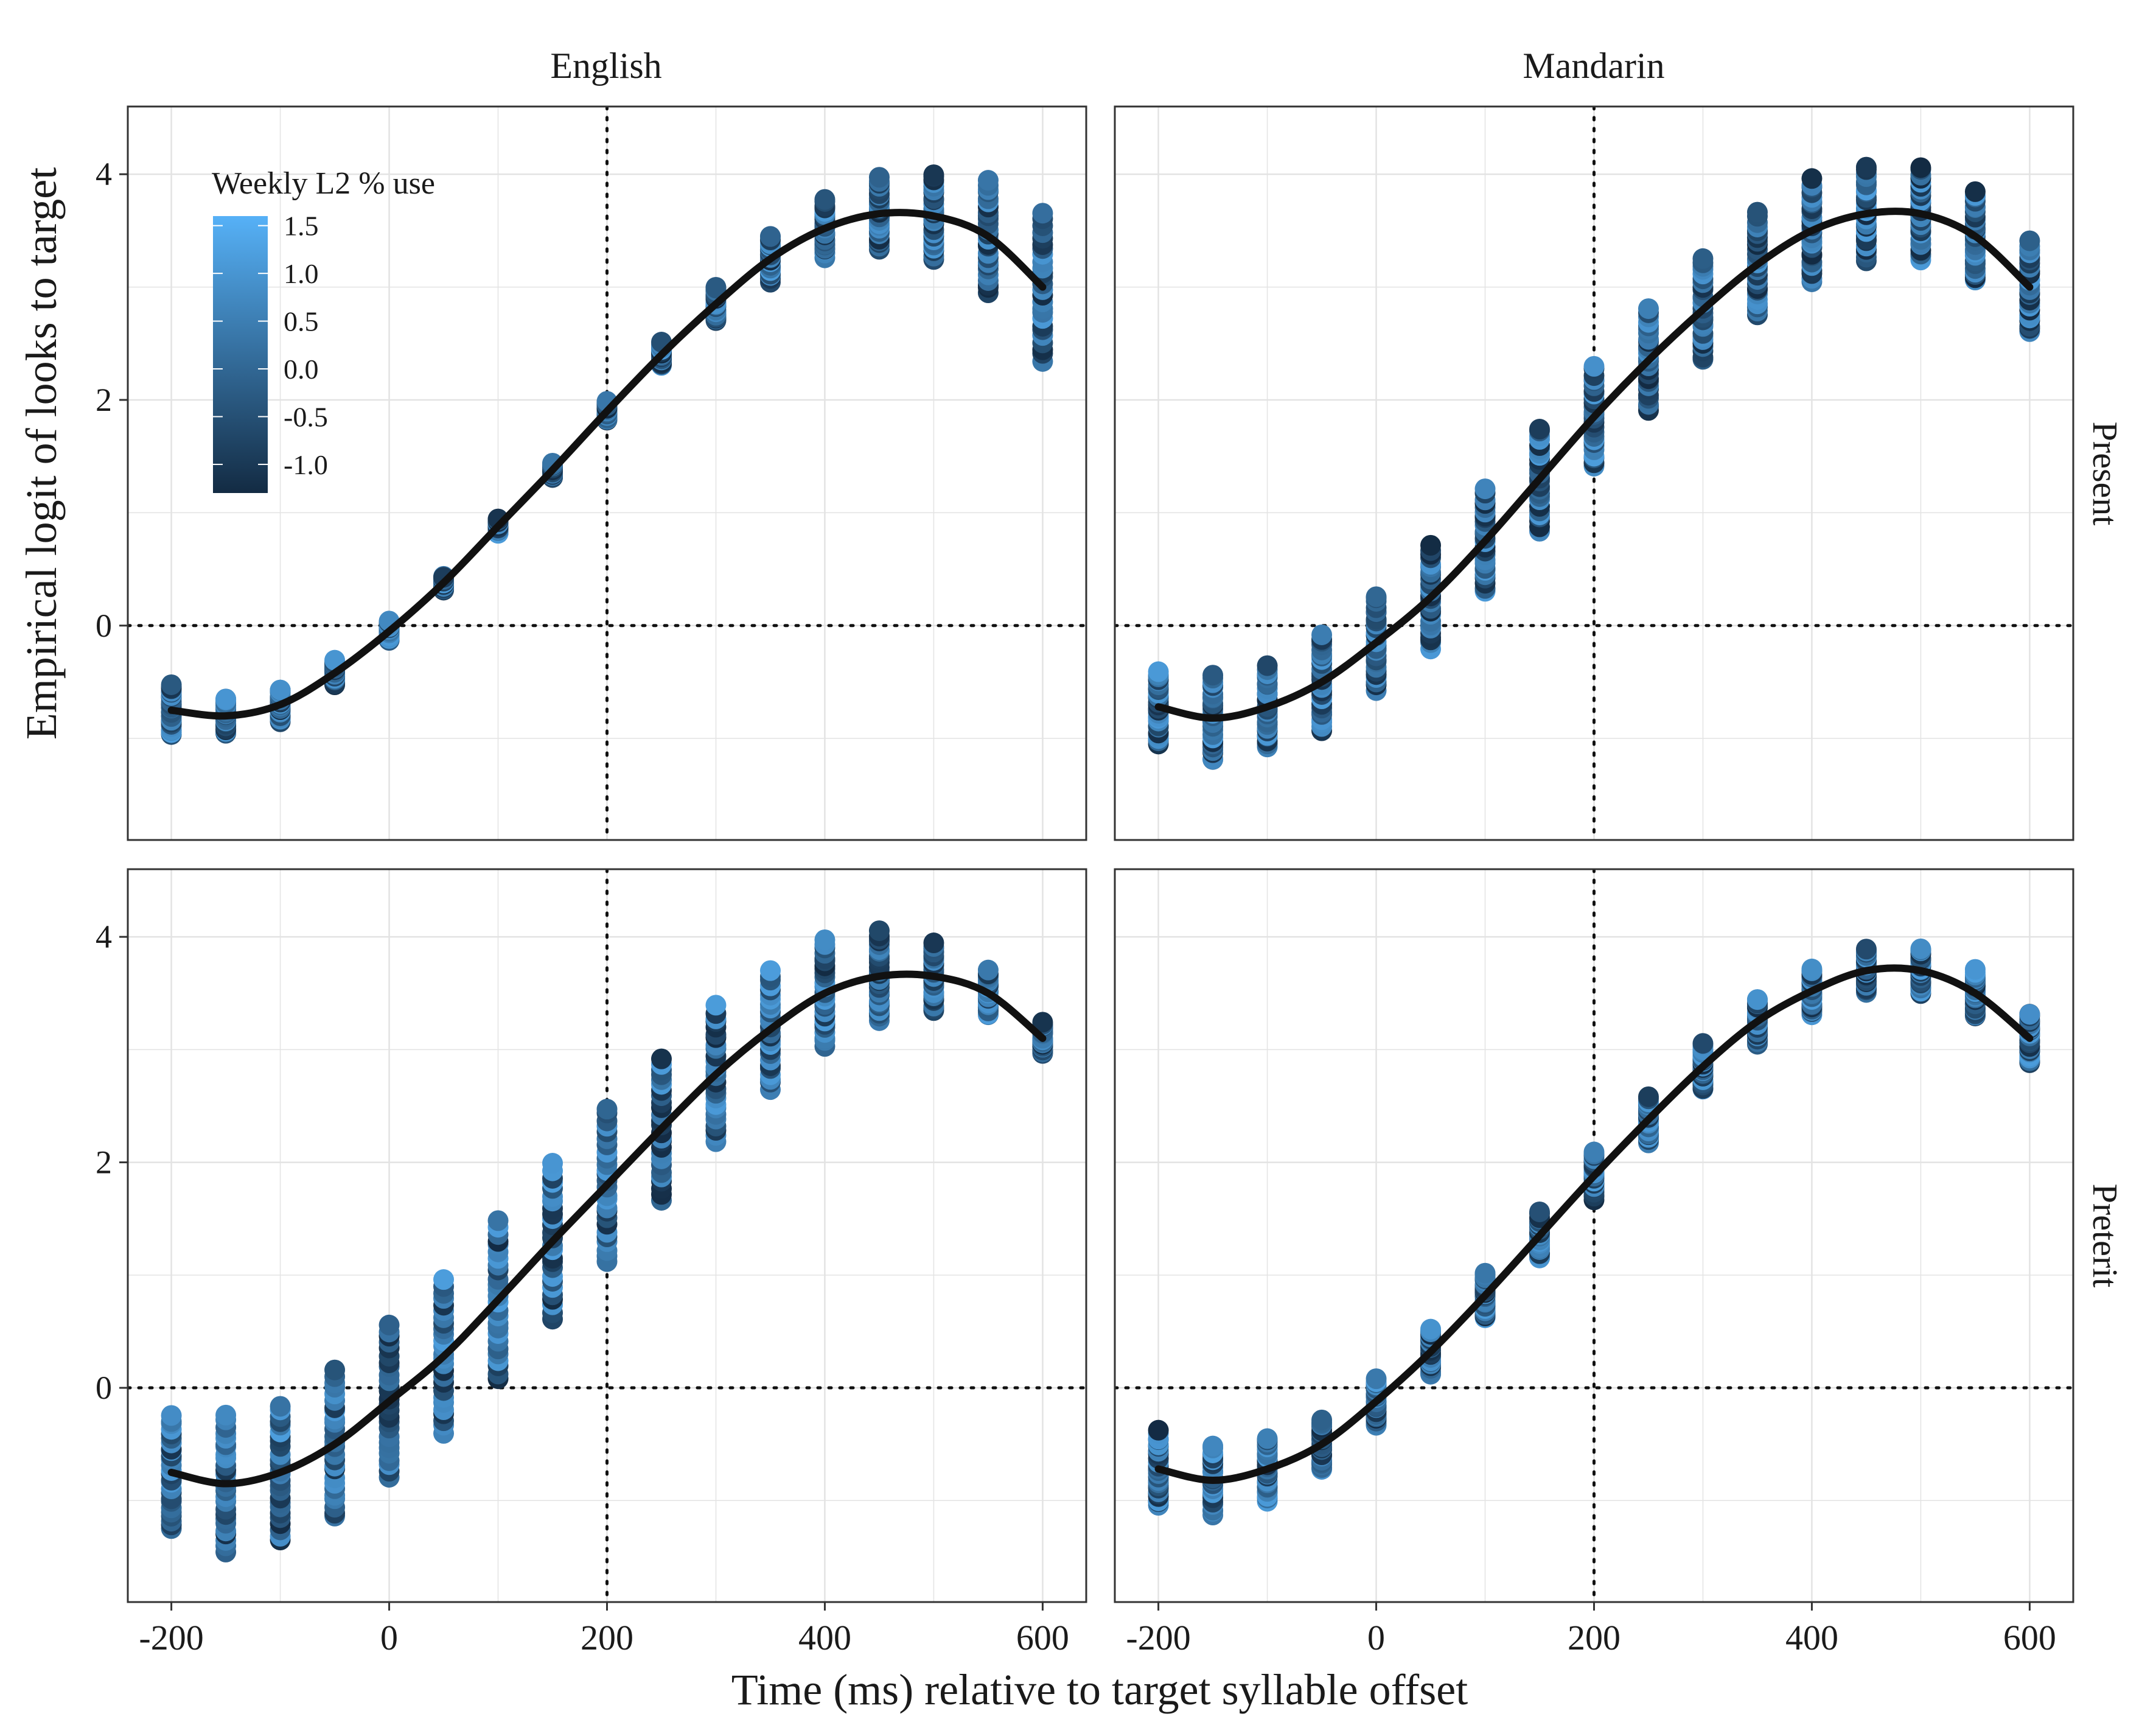  Describe the element at coordinates (270, 345) in the screenshot. I see `legend-ticks: 1.5 1.0 0.5 0.0 -0.5 -1.0` at that location.